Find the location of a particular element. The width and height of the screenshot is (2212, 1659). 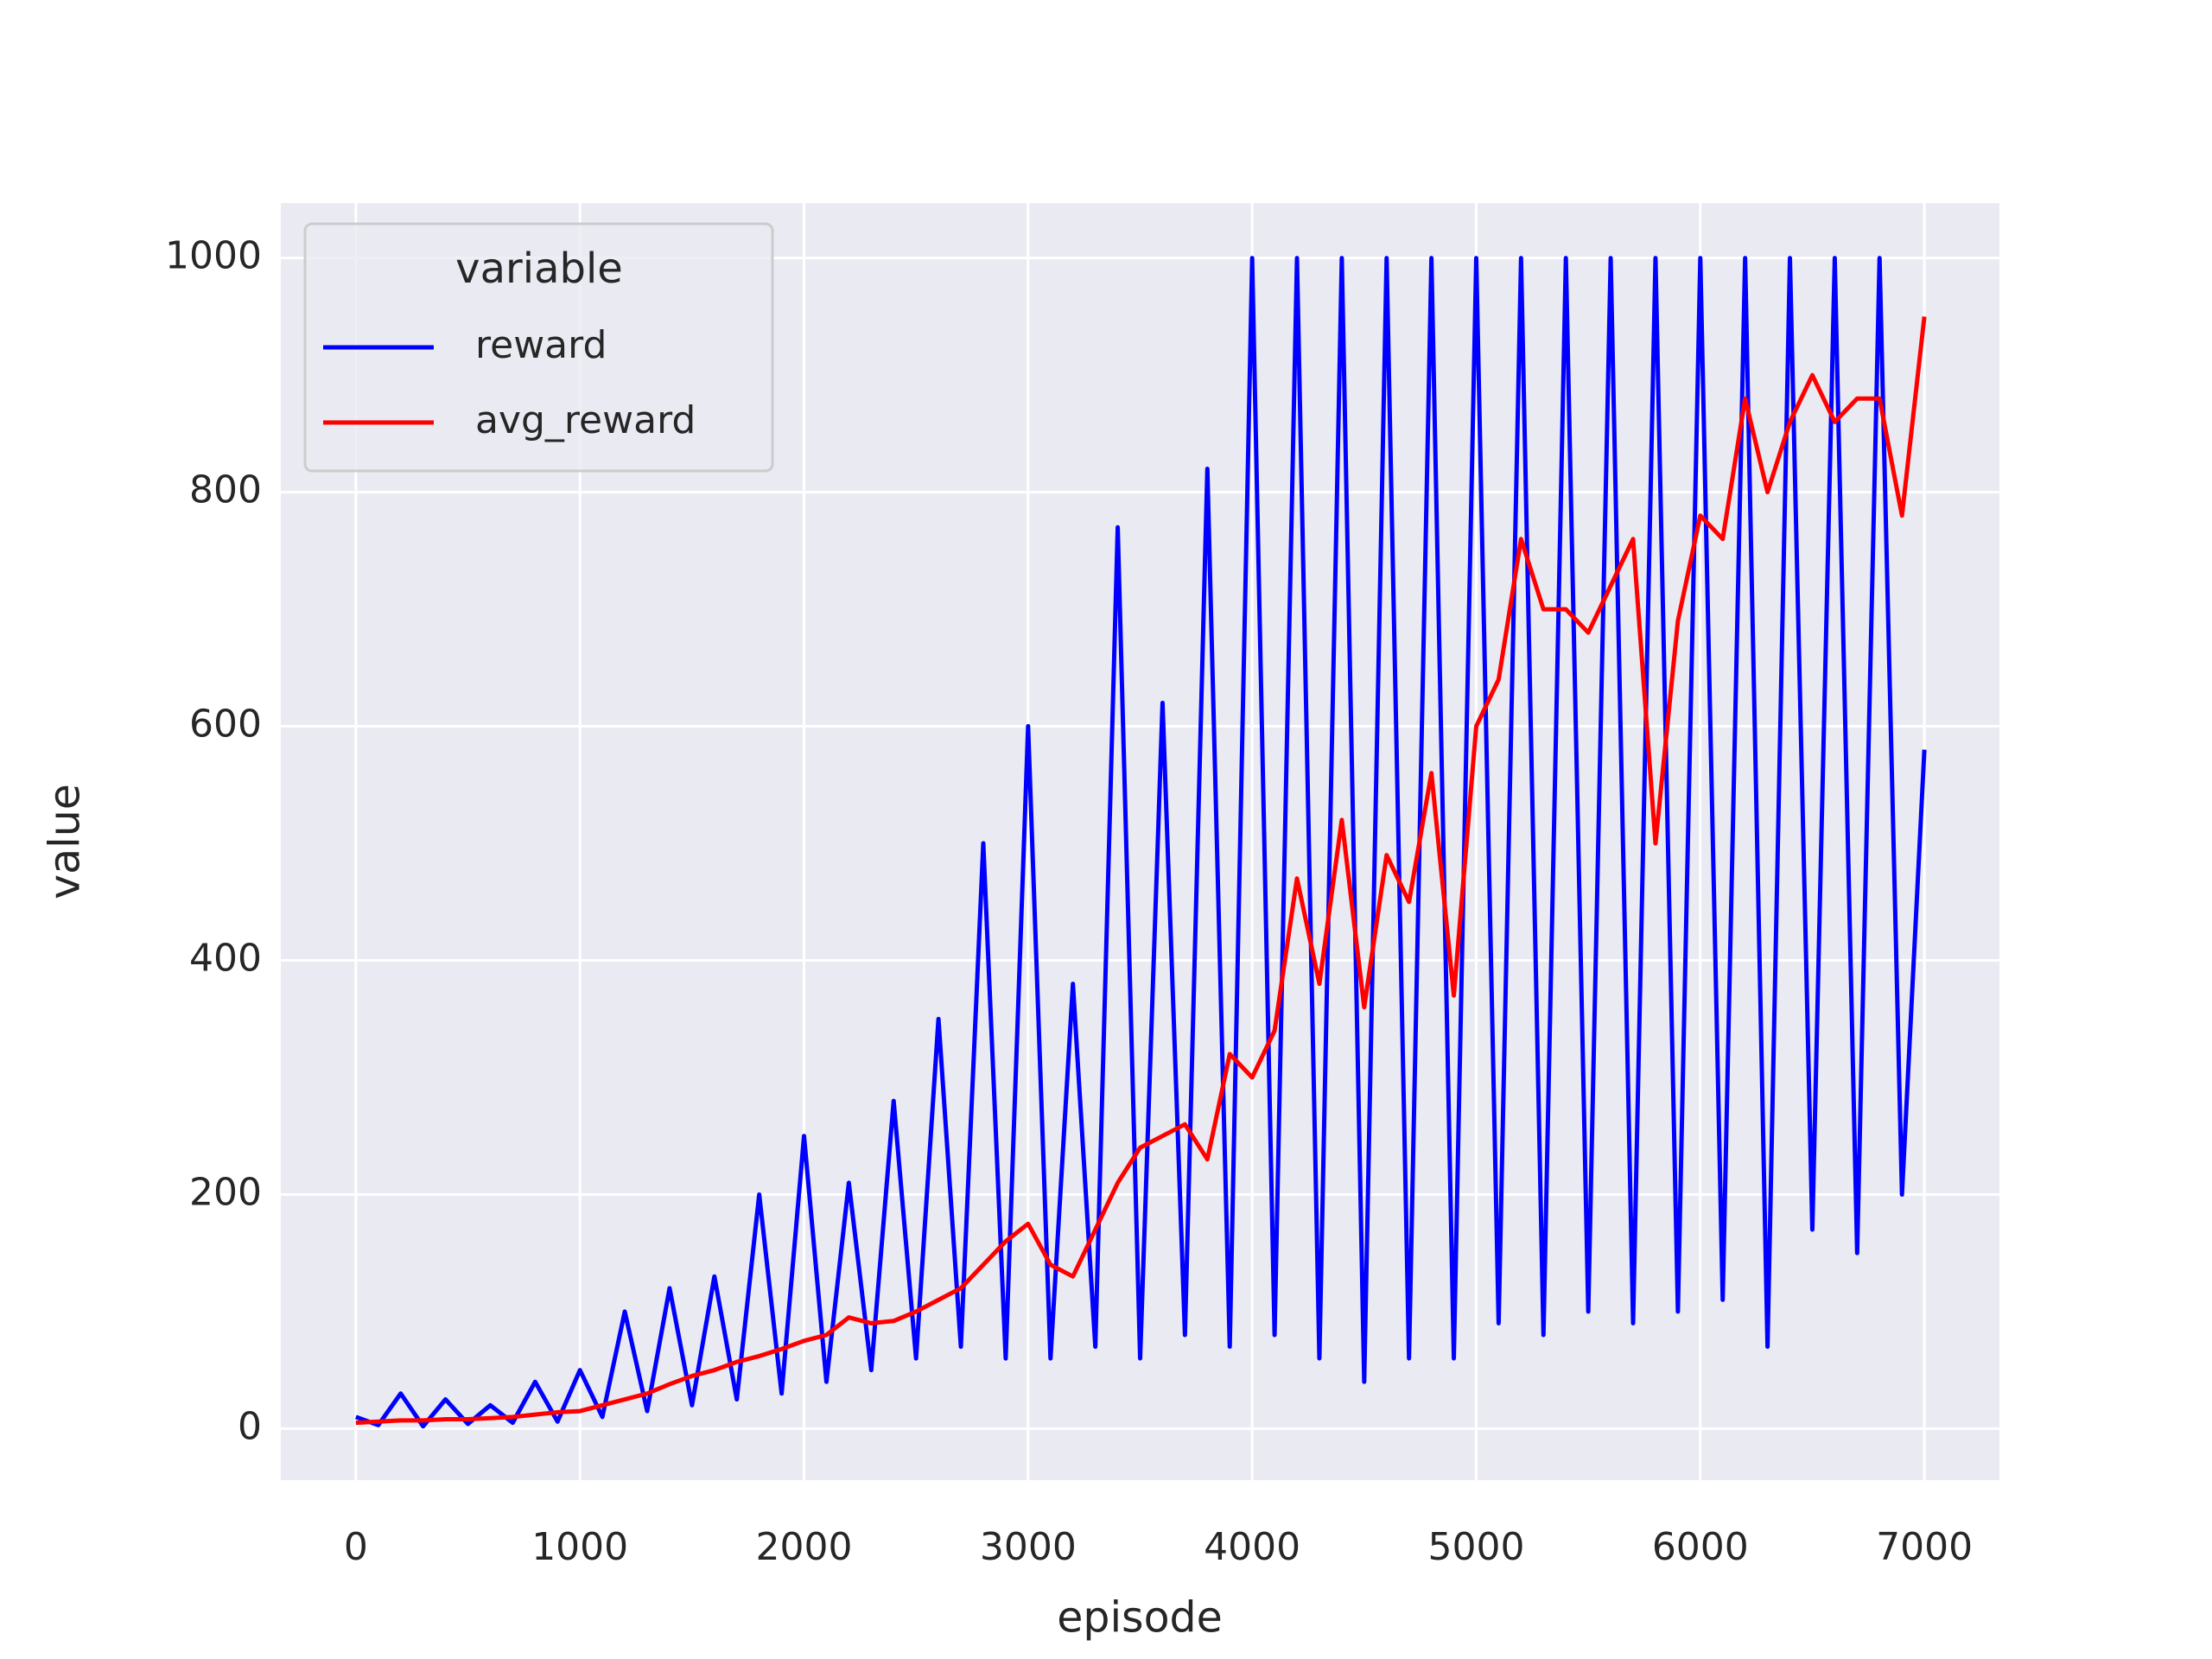

y-tick-label: 0 is located at coordinates (250, 1426).